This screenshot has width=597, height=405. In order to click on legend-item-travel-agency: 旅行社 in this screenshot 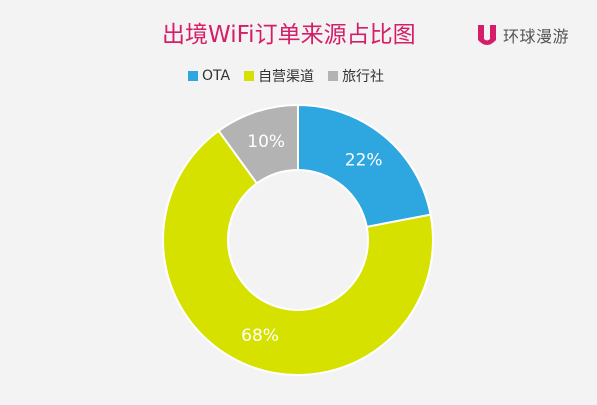, I will do `click(356, 76)`.